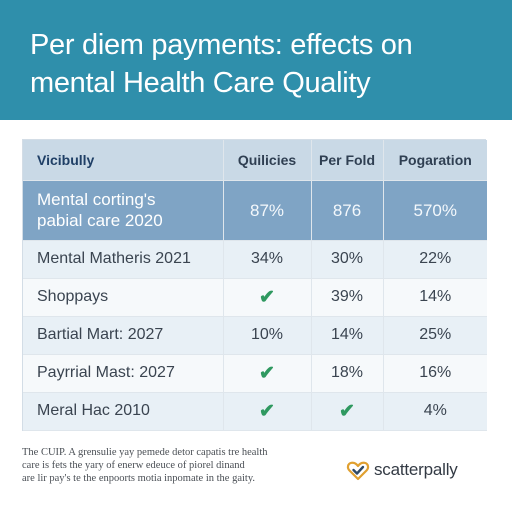 Image resolution: width=512 pixels, height=512 pixels. Describe the element at coordinates (123, 335) in the screenshot. I see `row-label: Bartial Mart: 2027` at that location.